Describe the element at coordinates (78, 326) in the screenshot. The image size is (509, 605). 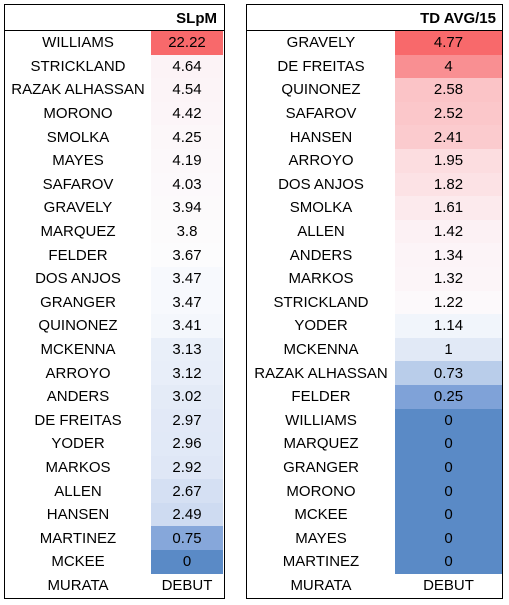
I see `fighter-name: QUINONEZ` at that location.